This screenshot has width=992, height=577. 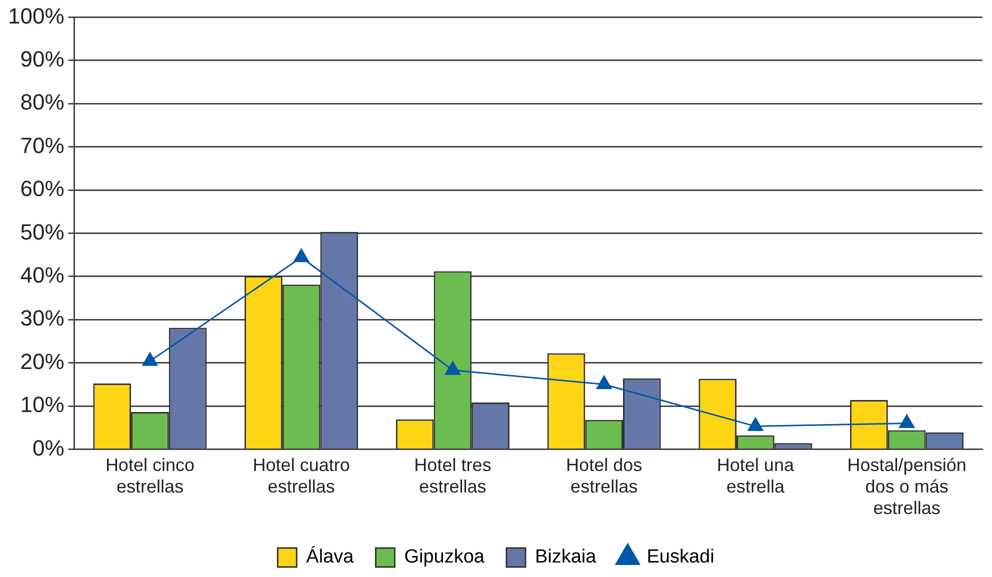 I want to click on y-tick-label: 40%, so click(x=42, y=275).